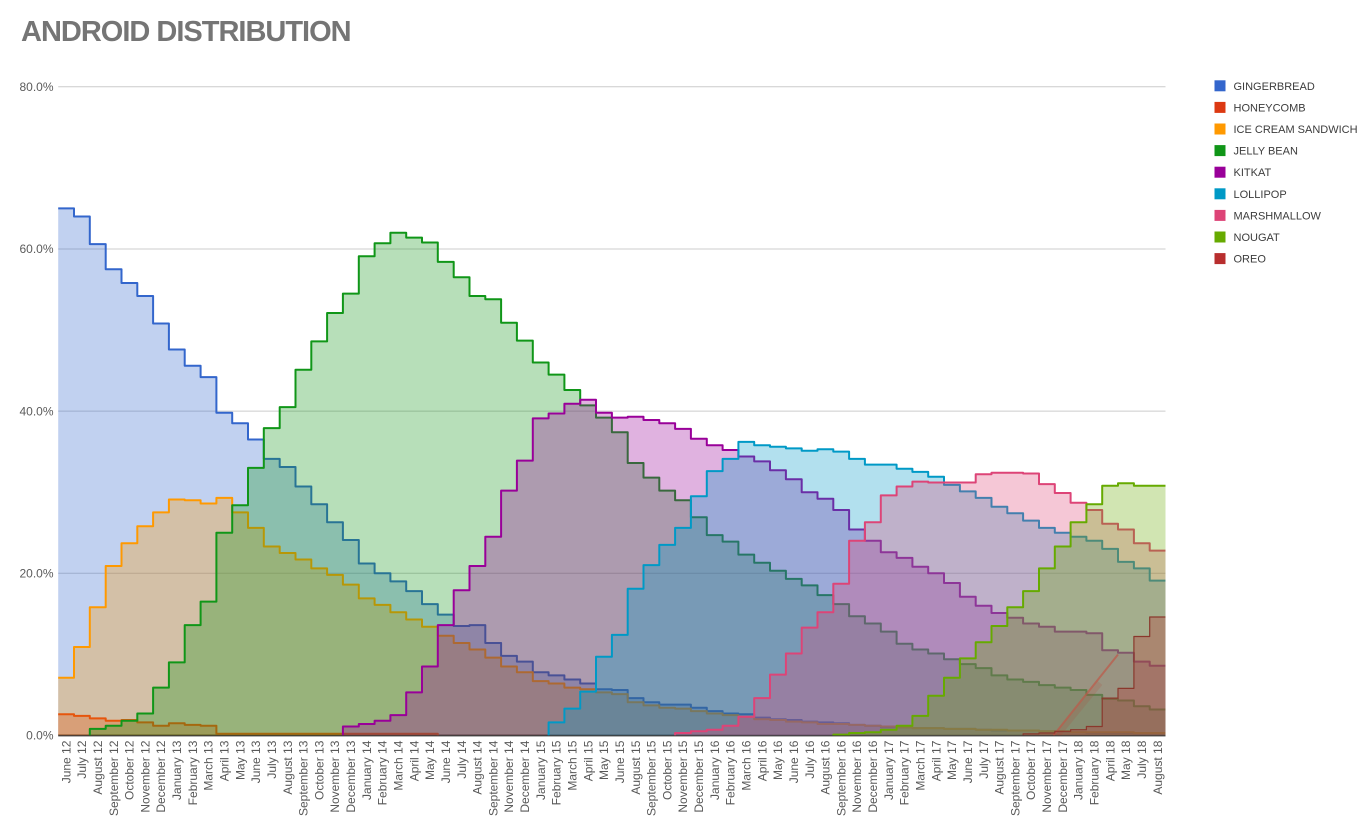 The height and width of the screenshot is (835, 1366). What do you see at coordinates (1274, 87) in the screenshot?
I see `svg-text: GINGERBREAD` at bounding box center [1274, 87].